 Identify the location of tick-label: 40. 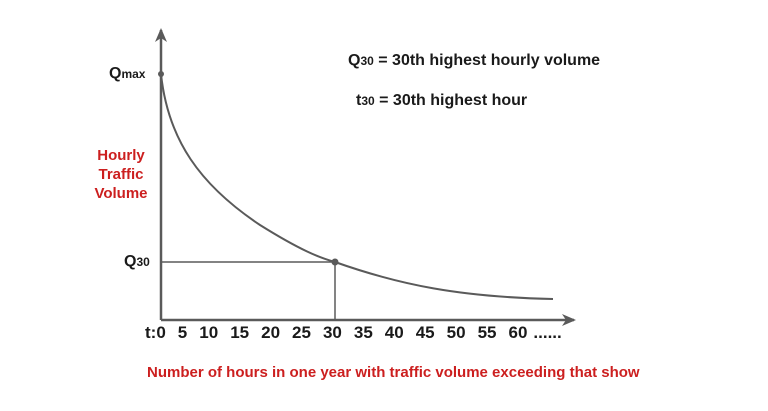
(394, 332).